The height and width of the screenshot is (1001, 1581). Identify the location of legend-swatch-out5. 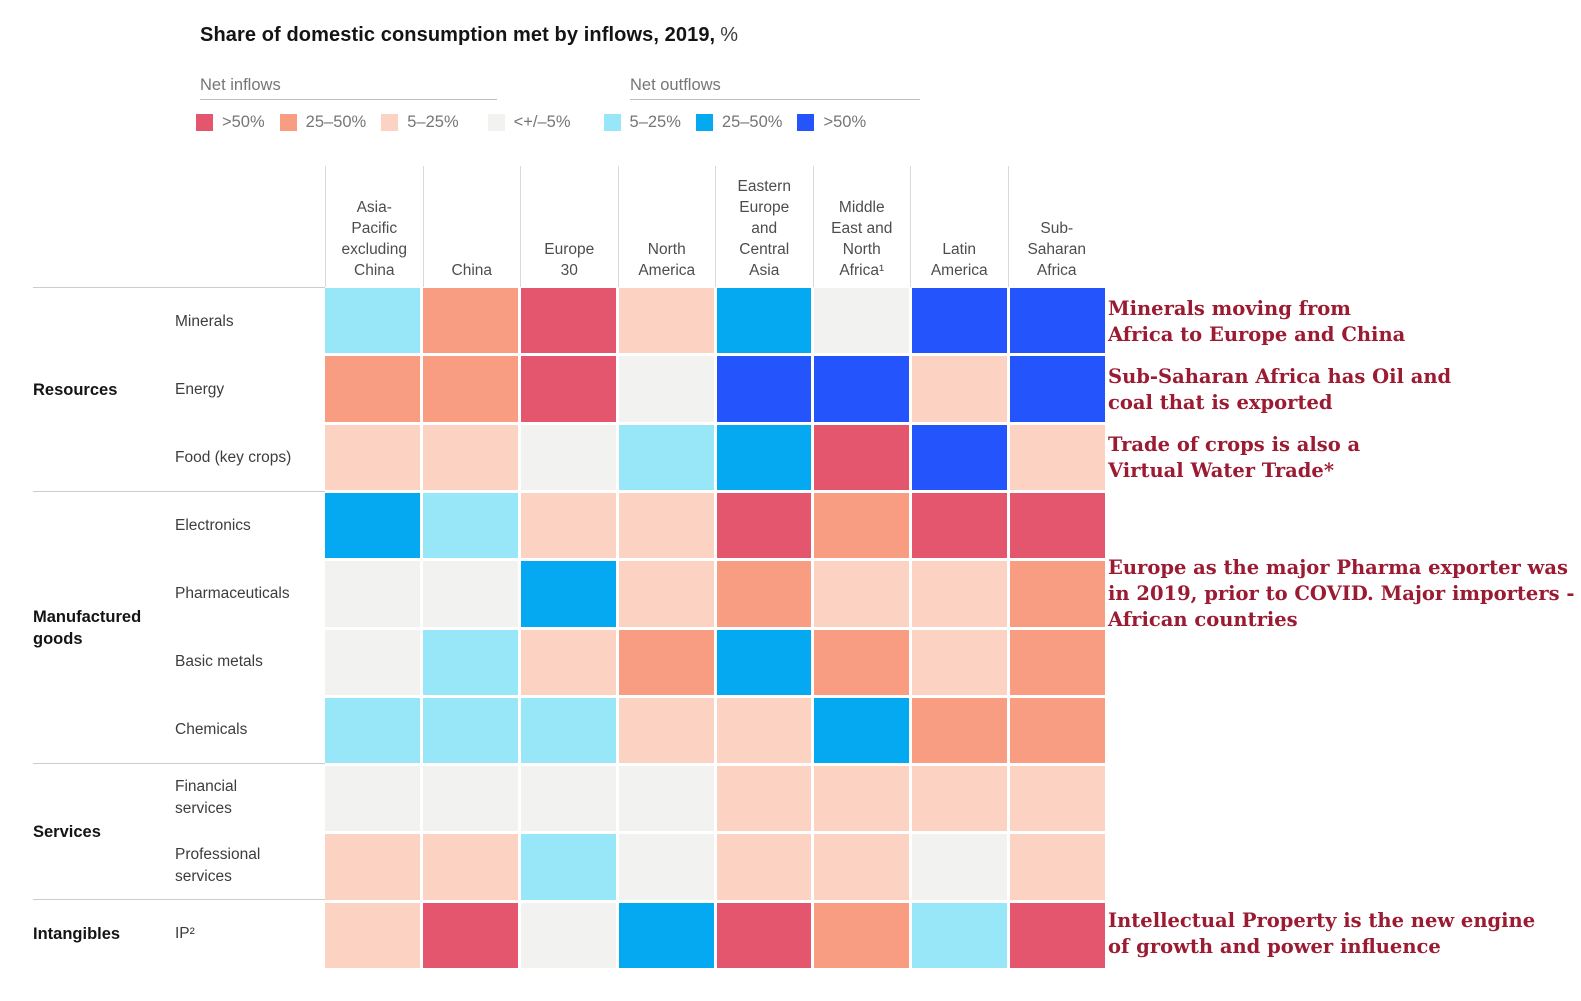
(612, 122).